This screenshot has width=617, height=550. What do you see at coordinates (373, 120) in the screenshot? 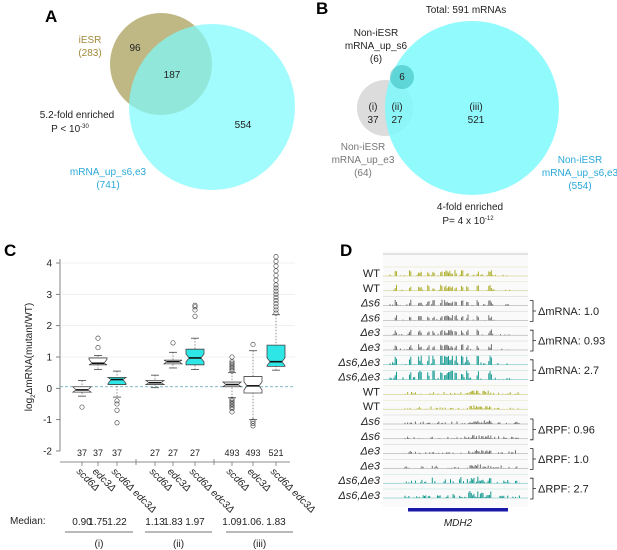
I see `region-i-count: 37` at bounding box center [373, 120].